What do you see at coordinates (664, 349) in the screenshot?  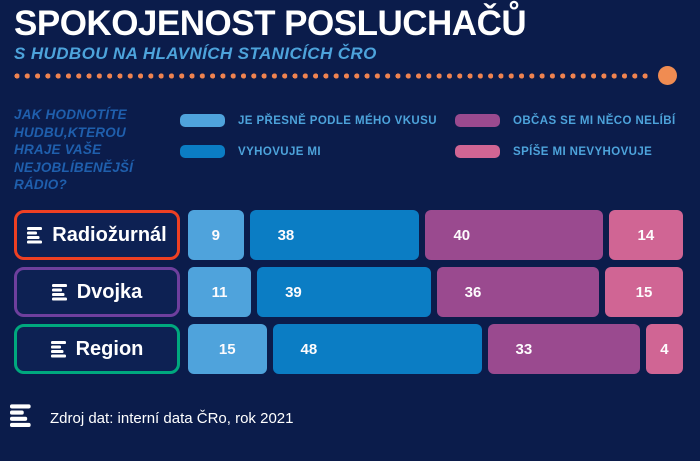 I see `bar-segment: 4` at bounding box center [664, 349].